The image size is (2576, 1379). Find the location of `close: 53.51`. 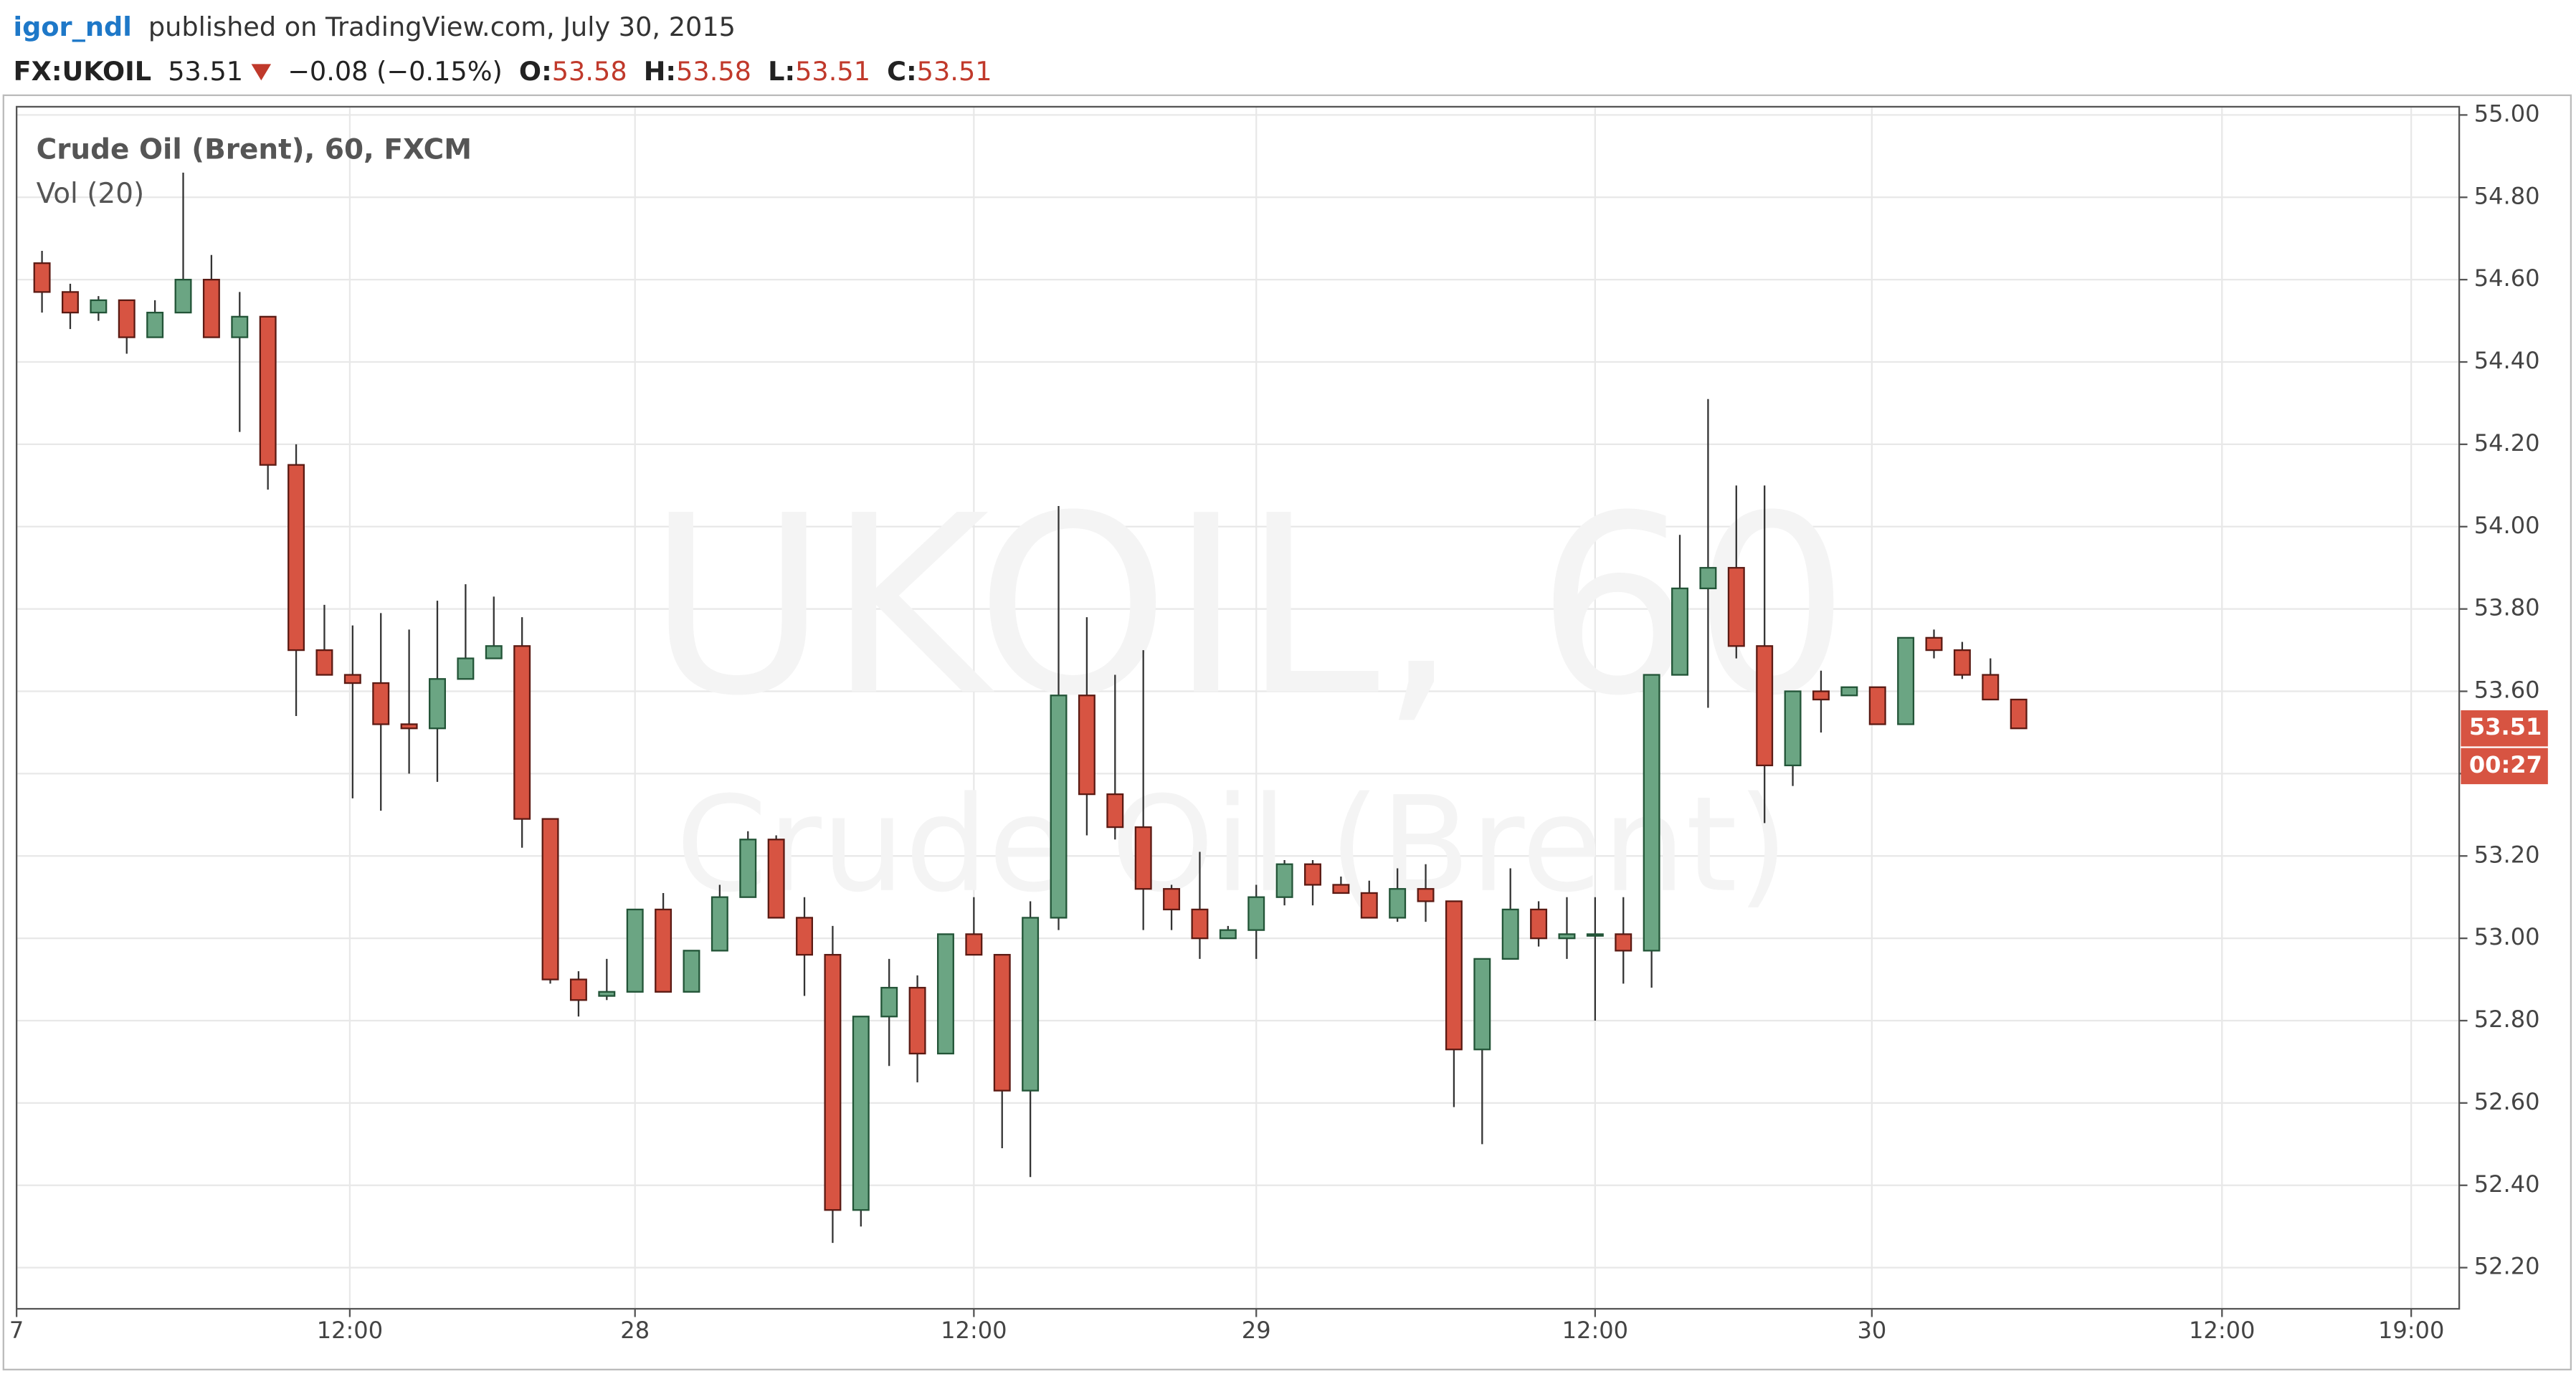

close: 53.51 is located at coordinates (954, 70).